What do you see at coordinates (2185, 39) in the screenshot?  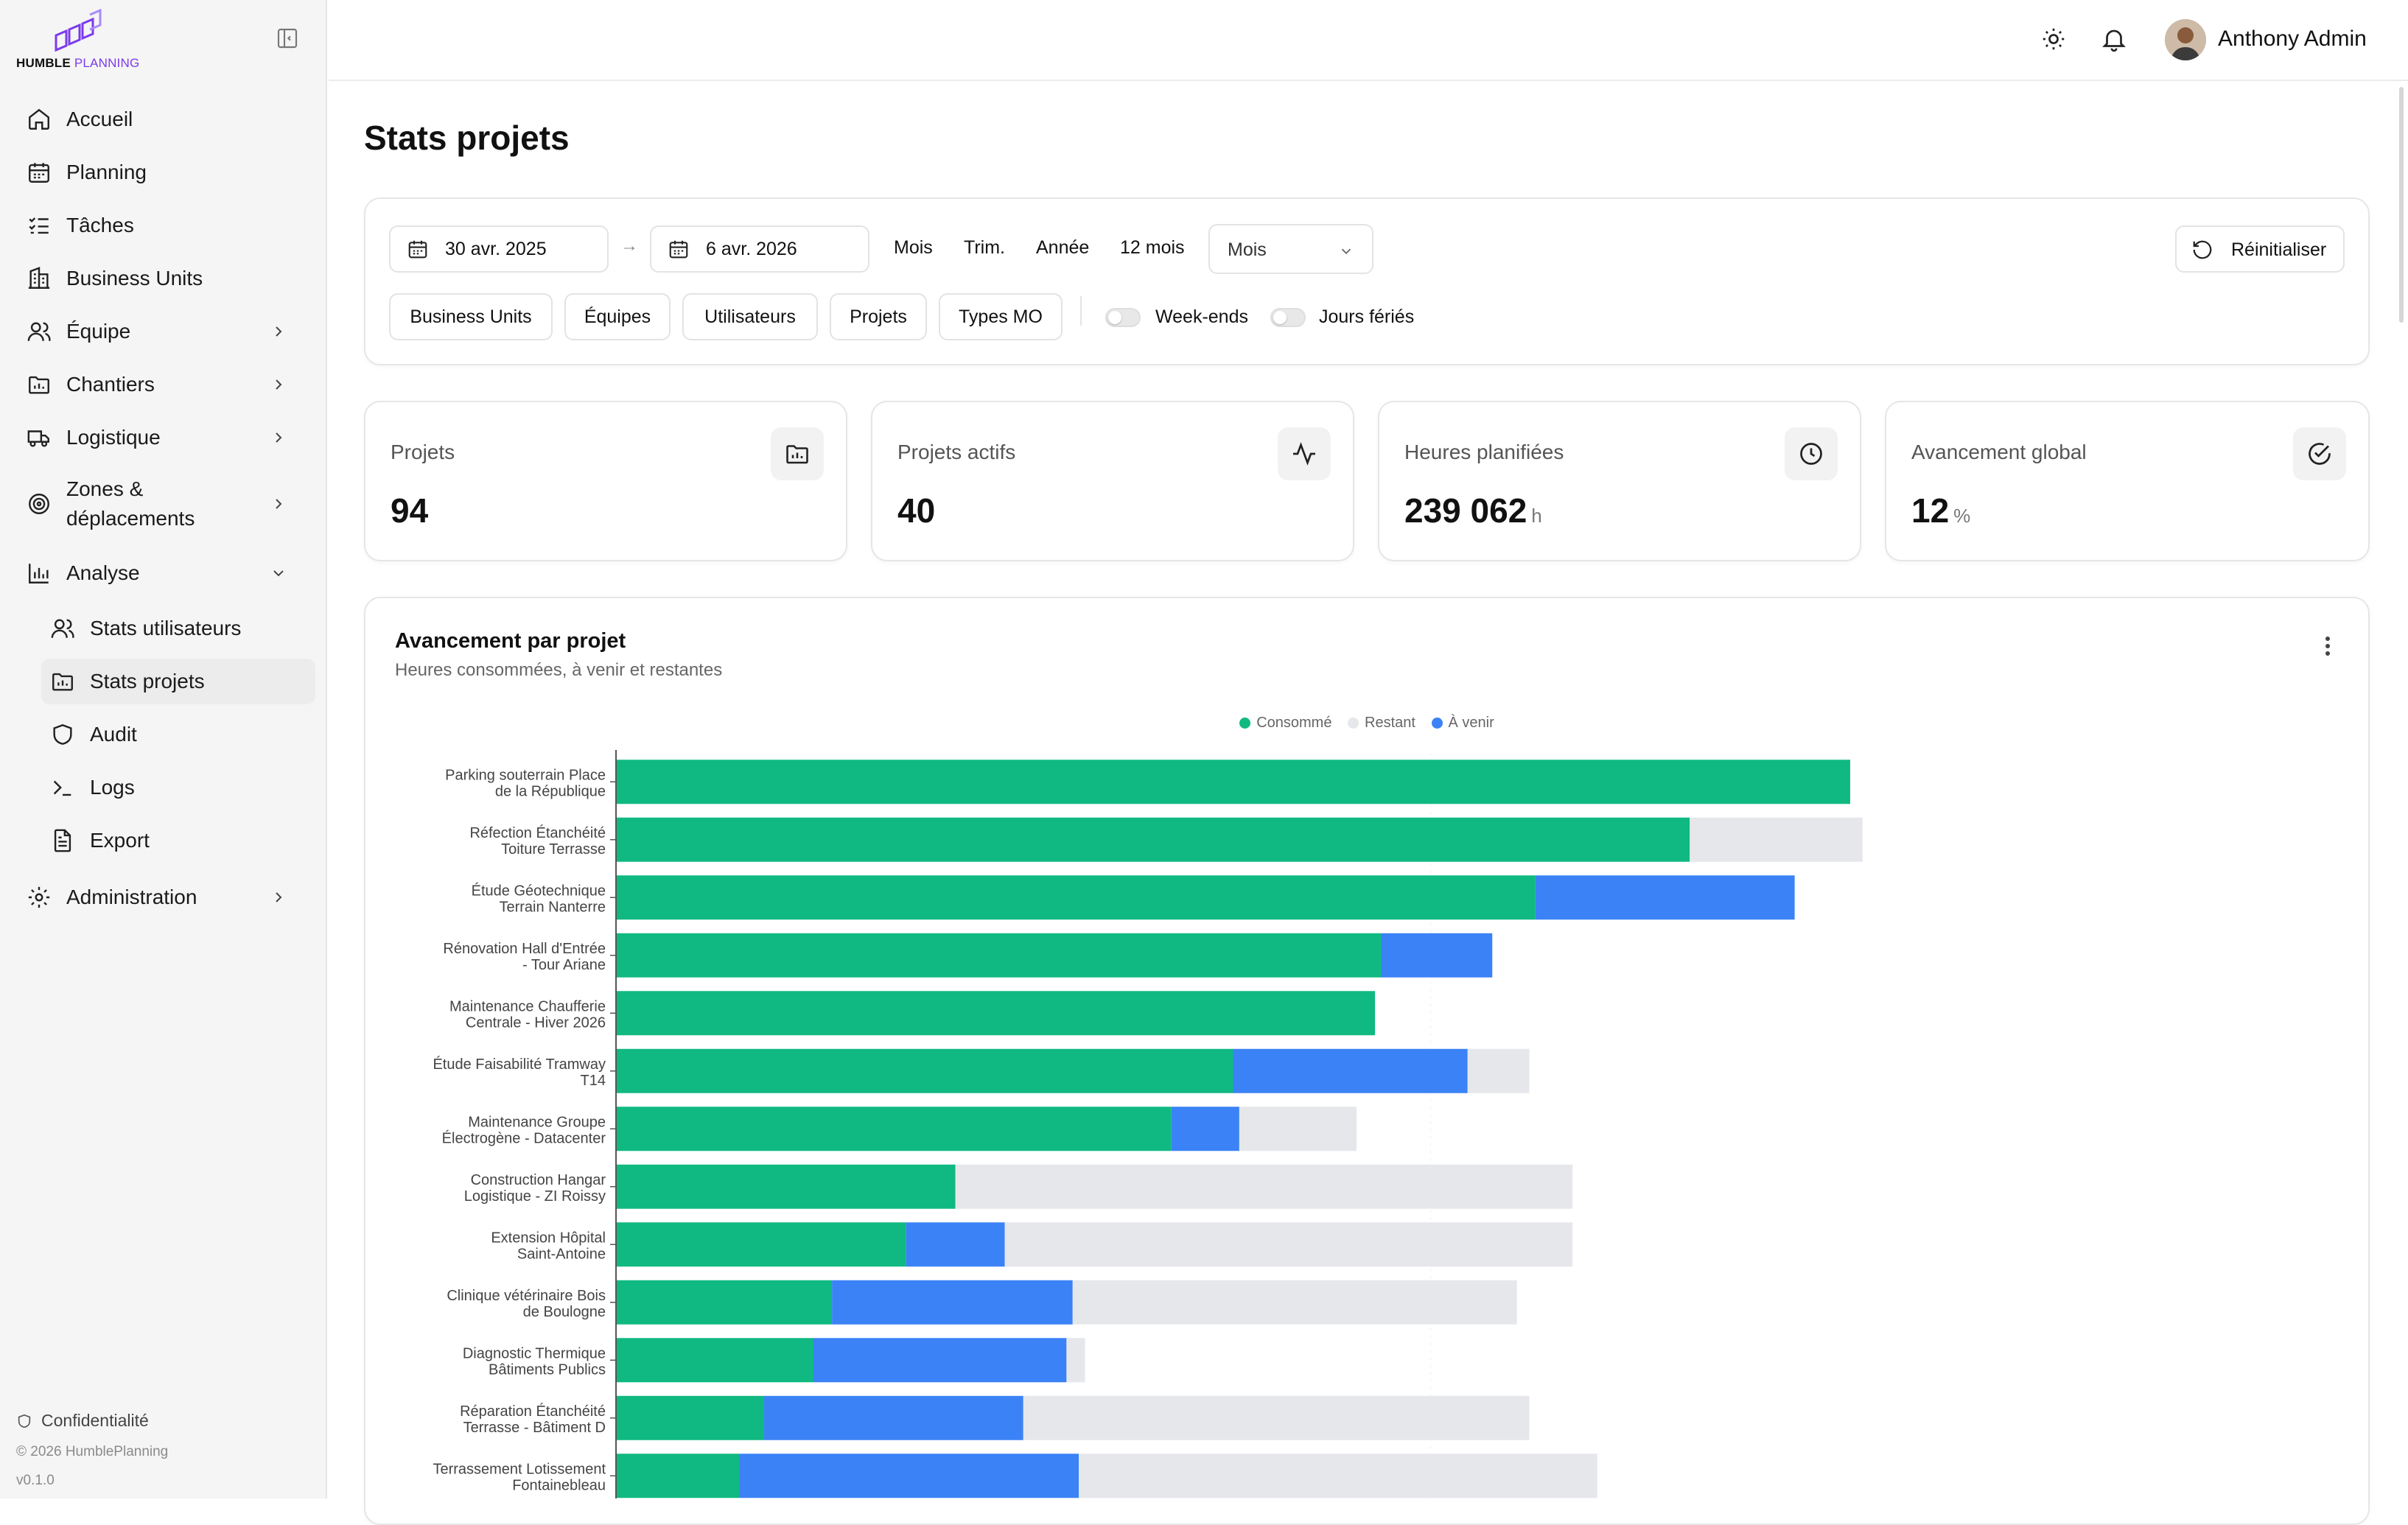 I see `avatar` at bounding box center [2185, 39].